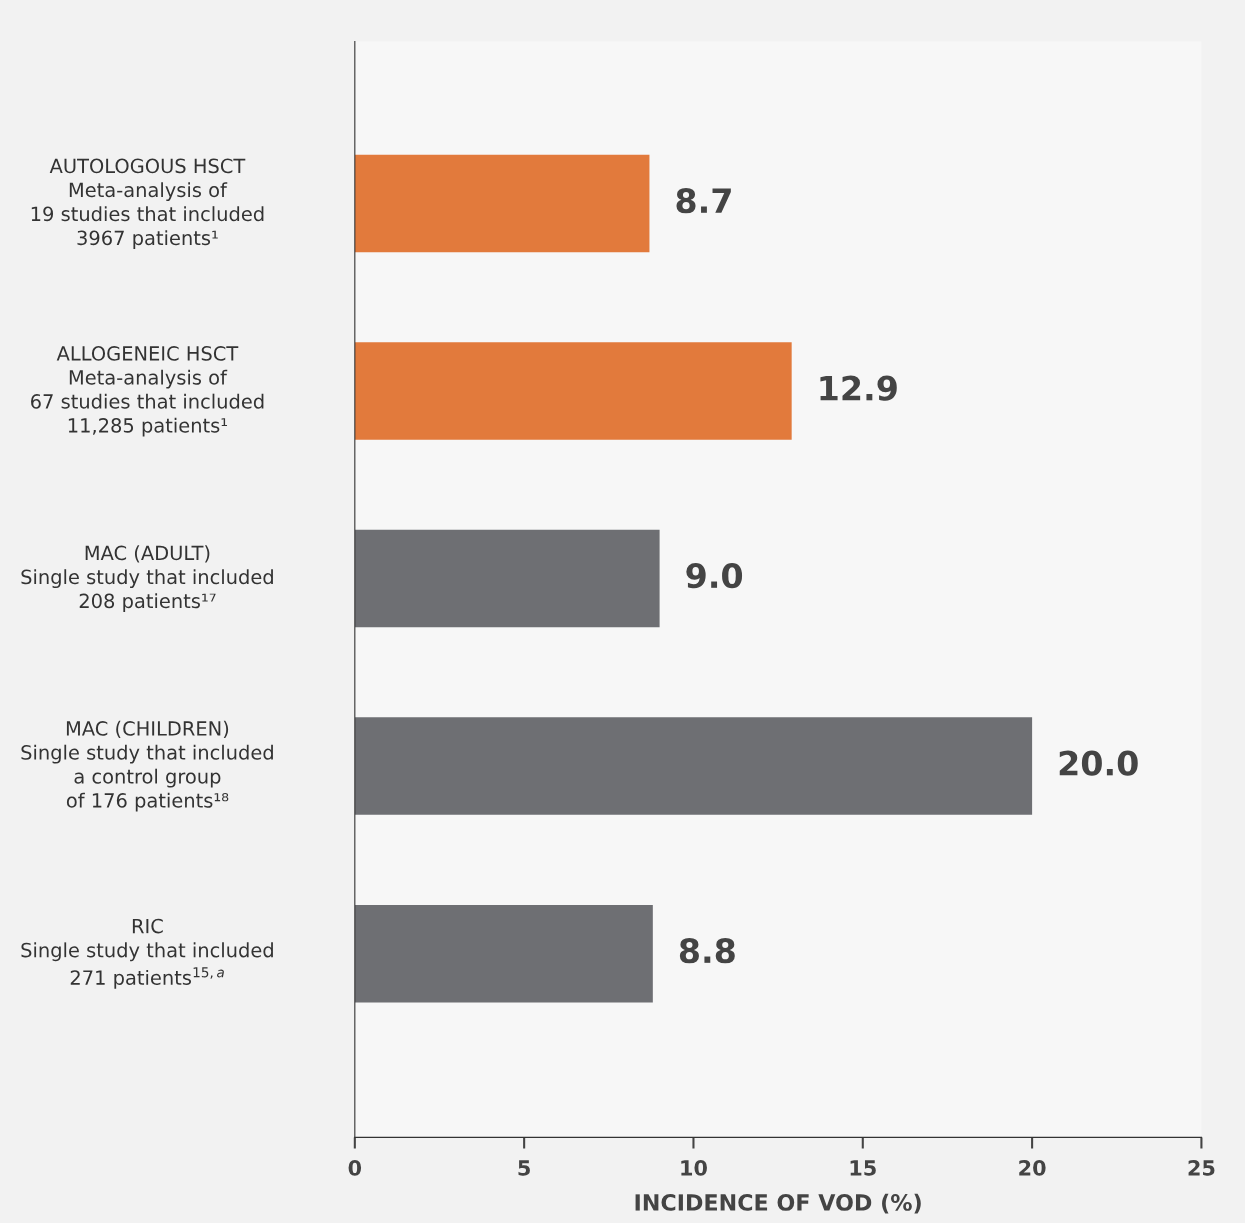  What do you see at coordinates (1032, 1167) in the screenshot?
I see `x-tick-label: 20` at bounding box center [1032, 1167].